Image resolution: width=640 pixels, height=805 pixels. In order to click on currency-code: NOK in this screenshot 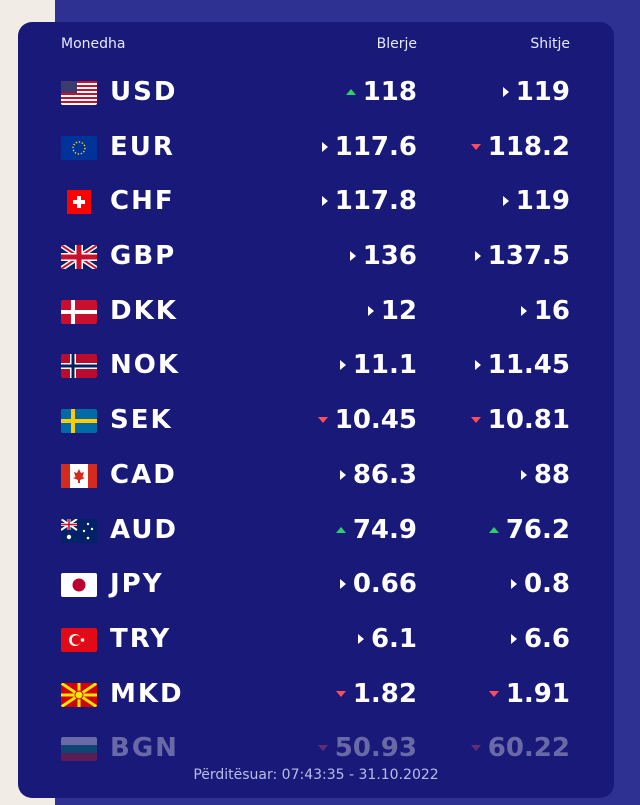, I will do `click(145, 365)`.